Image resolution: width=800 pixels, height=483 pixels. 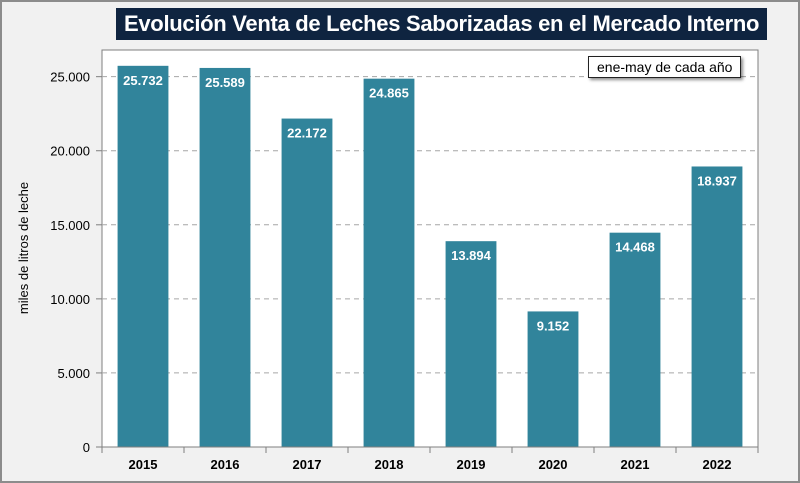 What do you see at coordinates (665, 67) in the screenshot?
I see `period-annotation: ene-may de cada año` at bounding box center [665, 67].